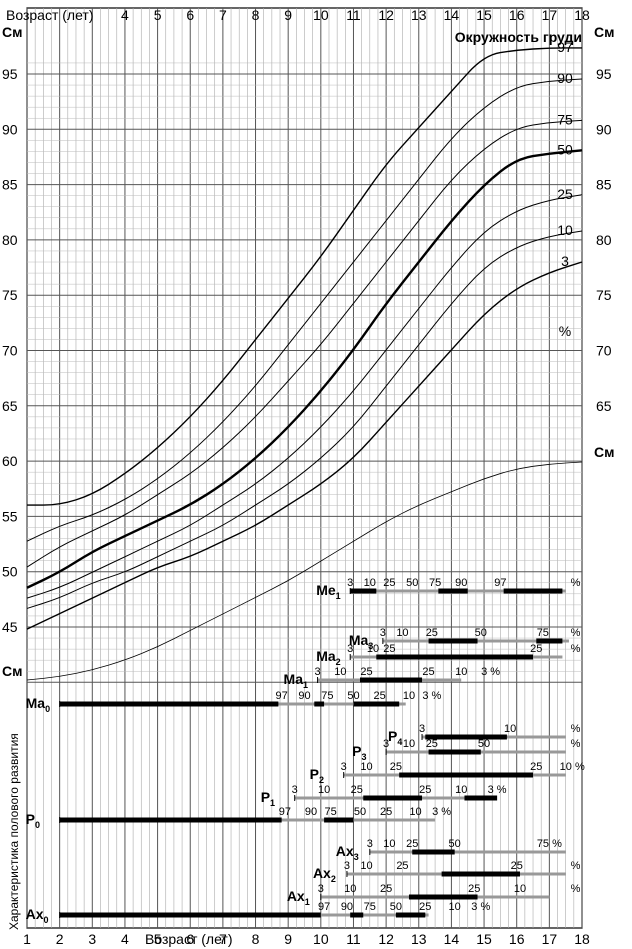 The width and height of the screenshot is (632, 949). What do you see at coordinates (268, 798) in the screenshot?
I see `bar-label: P1` at bounding box center [268, 798].